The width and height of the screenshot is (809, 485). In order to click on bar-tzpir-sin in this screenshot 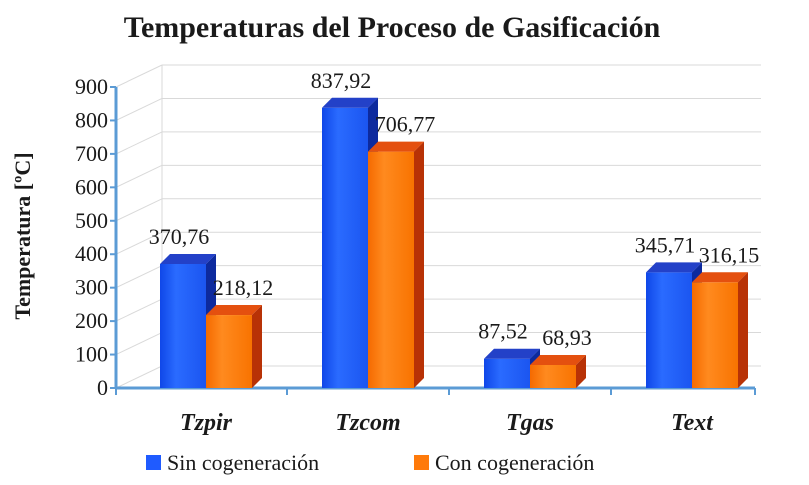, I will do `click(188, 321)`.